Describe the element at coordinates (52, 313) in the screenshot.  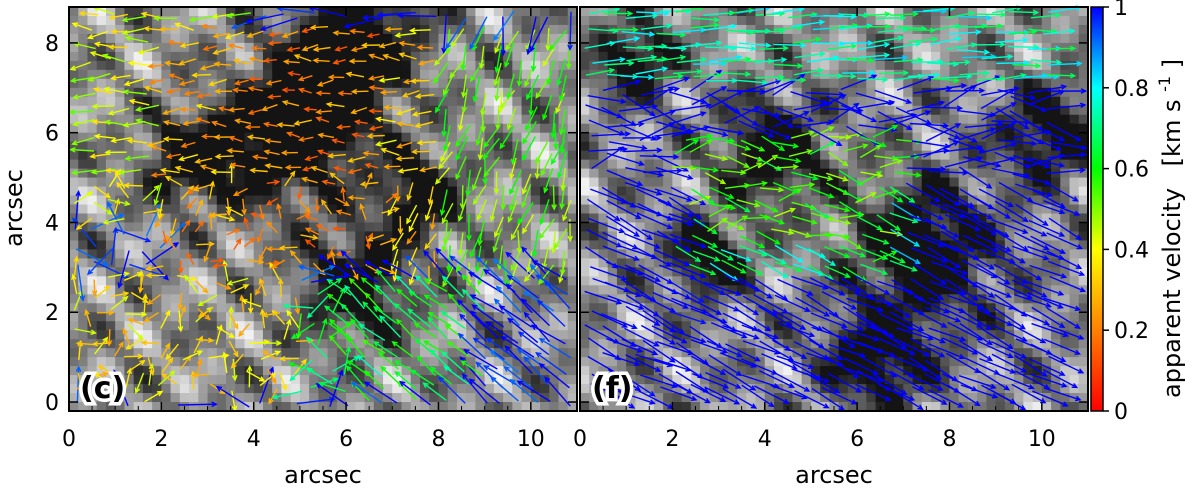
I see `y-tick-label: 2` at that location.